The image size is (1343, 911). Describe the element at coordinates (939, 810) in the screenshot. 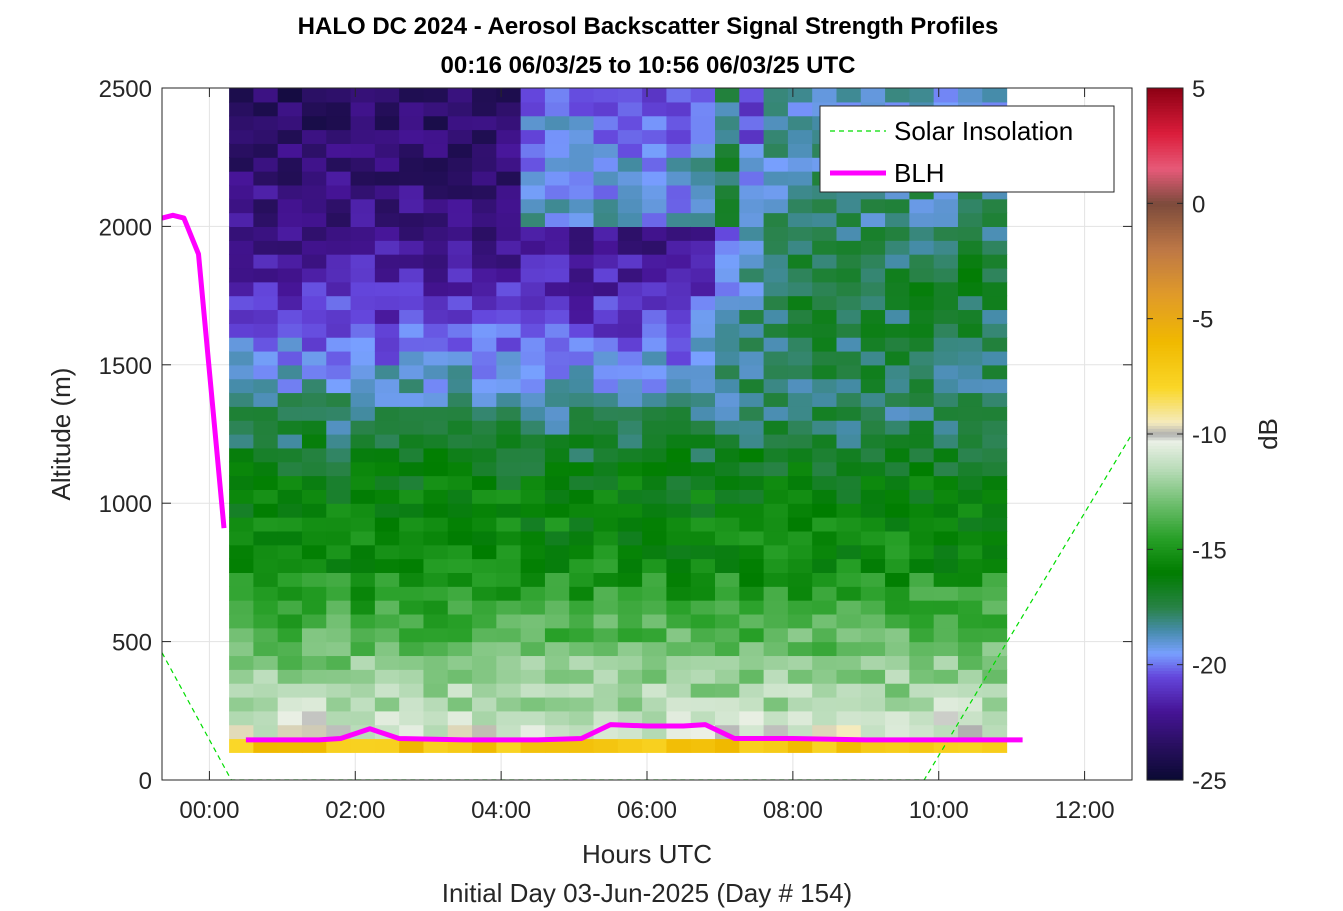

I see `x-tick-label: 10:00` at that location.